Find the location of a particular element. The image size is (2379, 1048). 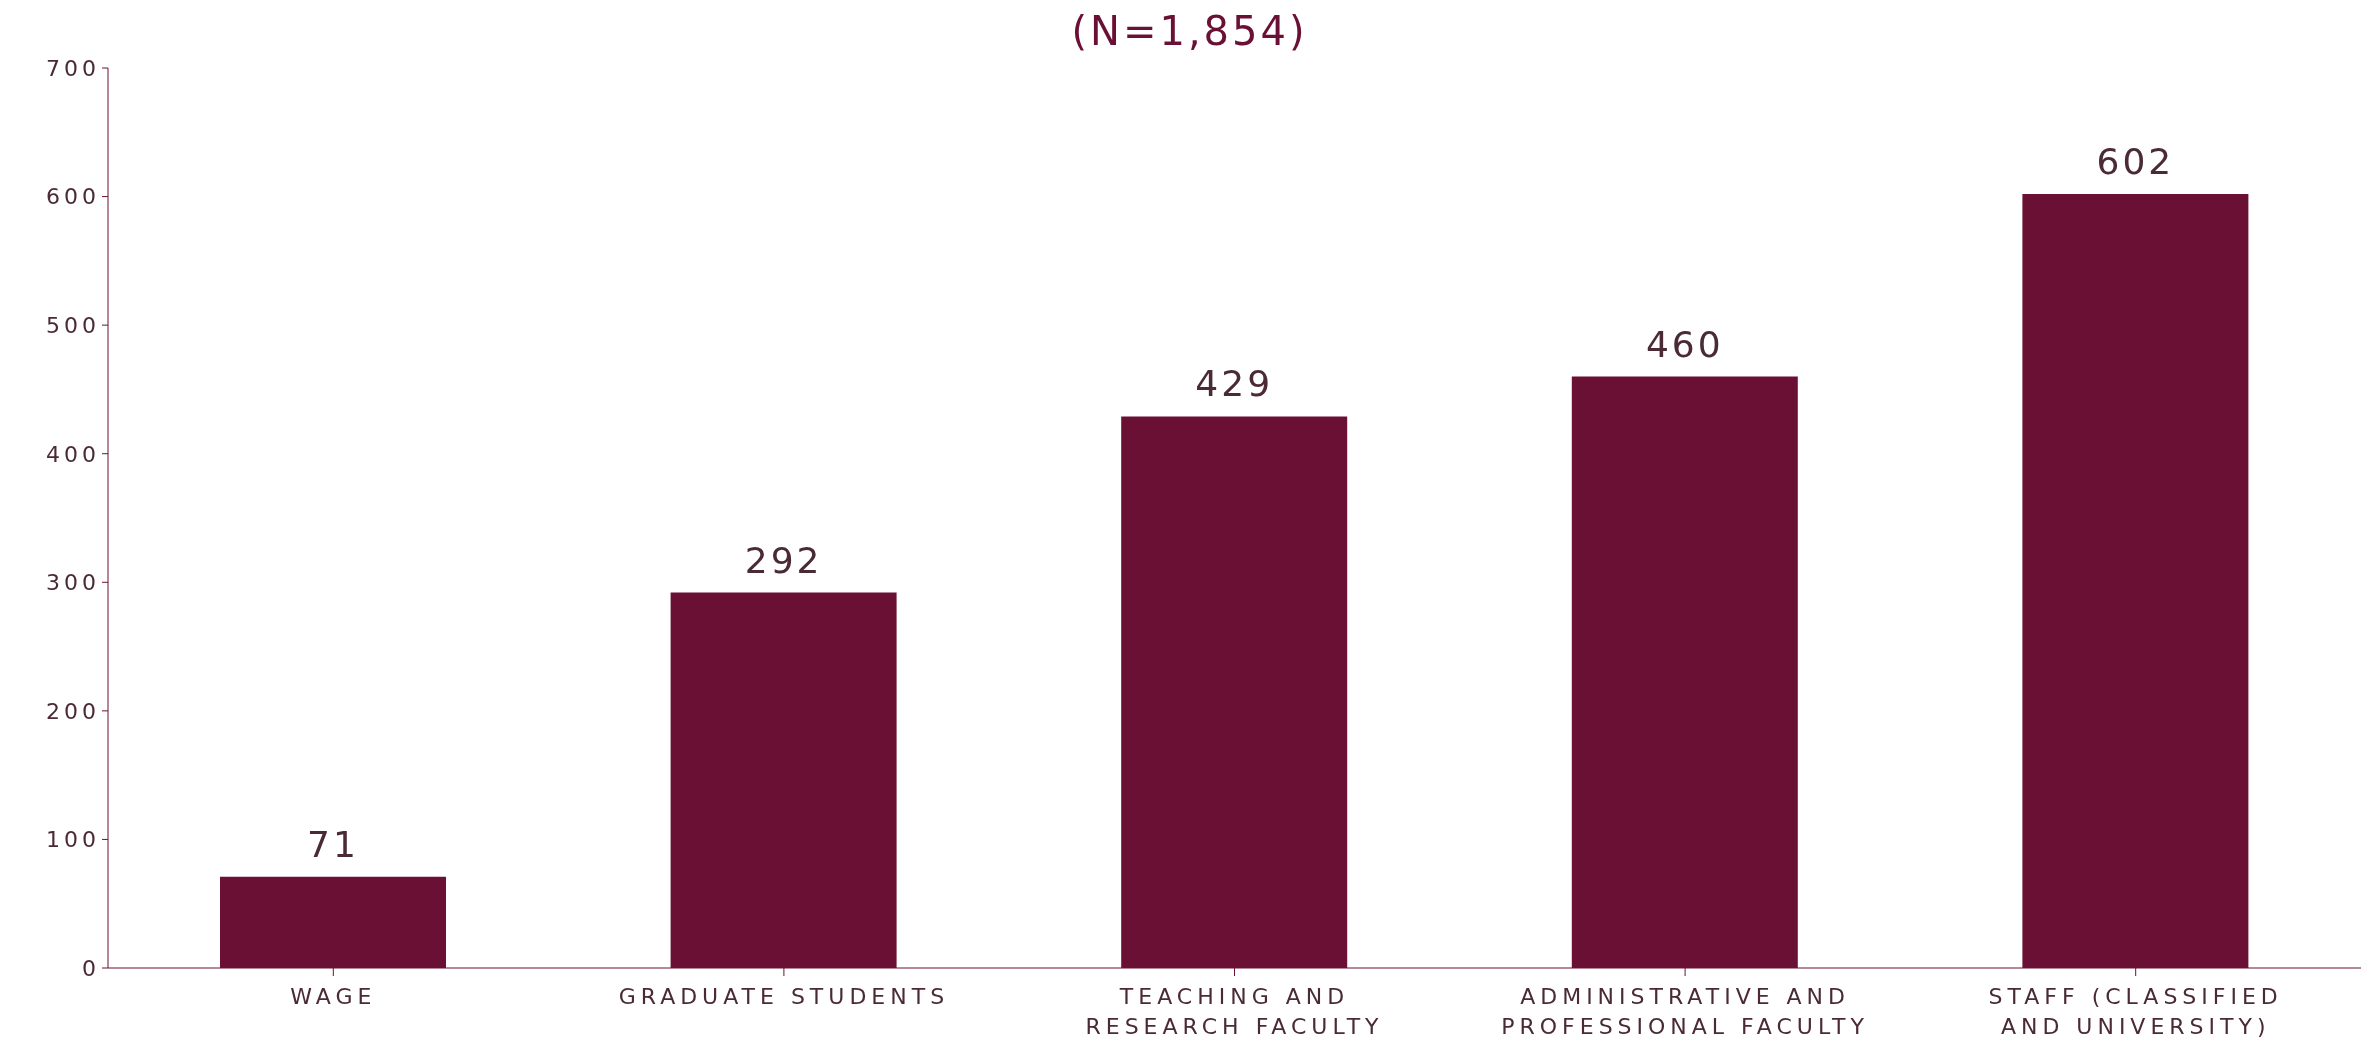

y-tick-label: 300 is located at coordinates (73, 583).